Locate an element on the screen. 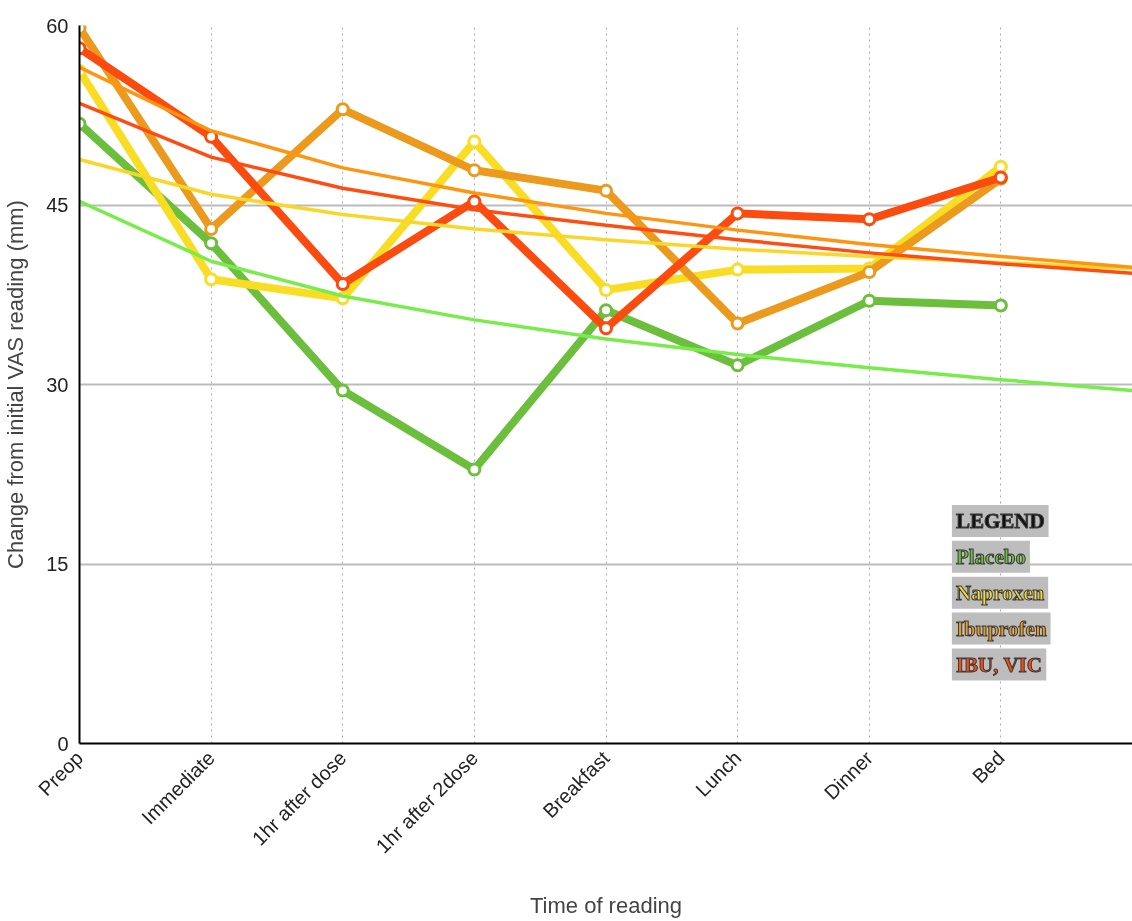 The height and width of the screenshot is (921, 1132). legend-title: LEGEND is located at coordinates (1000, 520).